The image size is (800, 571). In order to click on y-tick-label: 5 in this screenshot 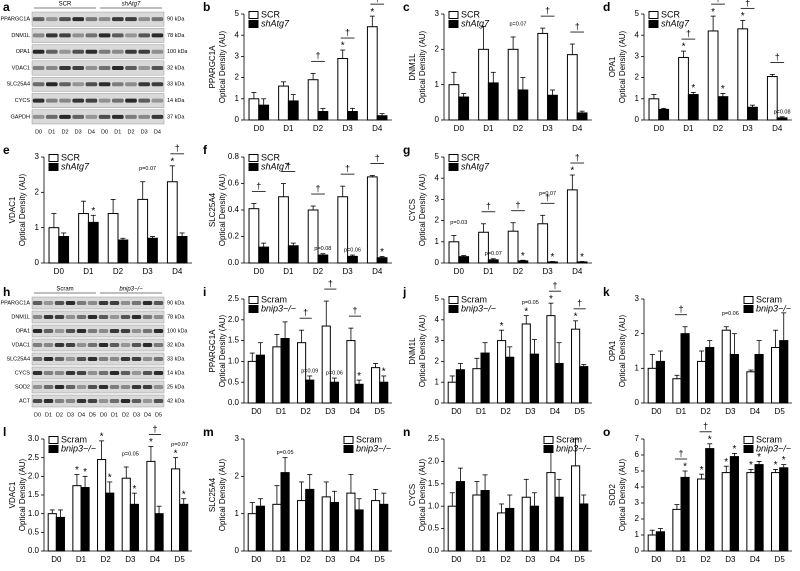, I will do `click(637, 13)`.